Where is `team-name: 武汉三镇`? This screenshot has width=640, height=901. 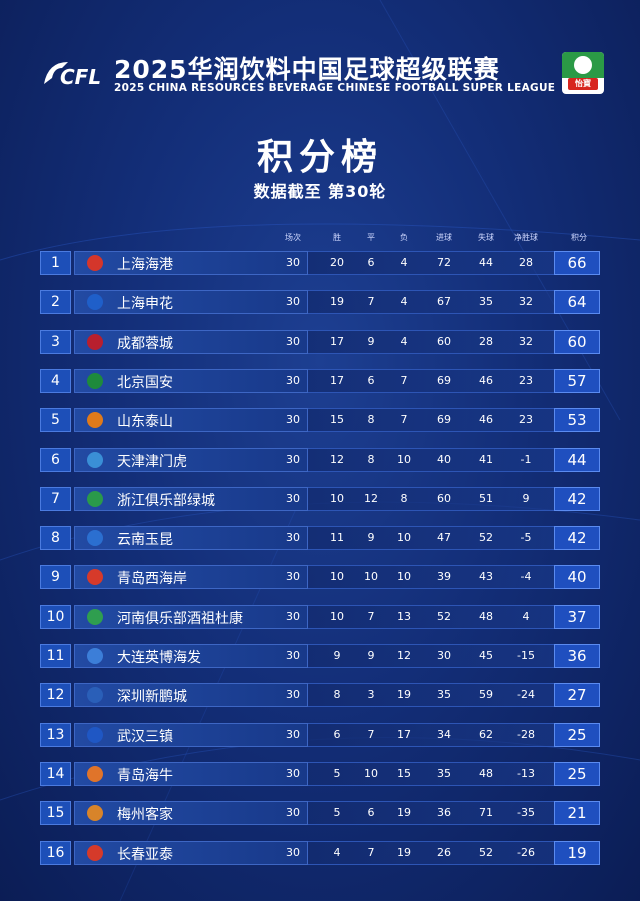 team-name: 武汉三镇 is located at coordinates (145, 736).